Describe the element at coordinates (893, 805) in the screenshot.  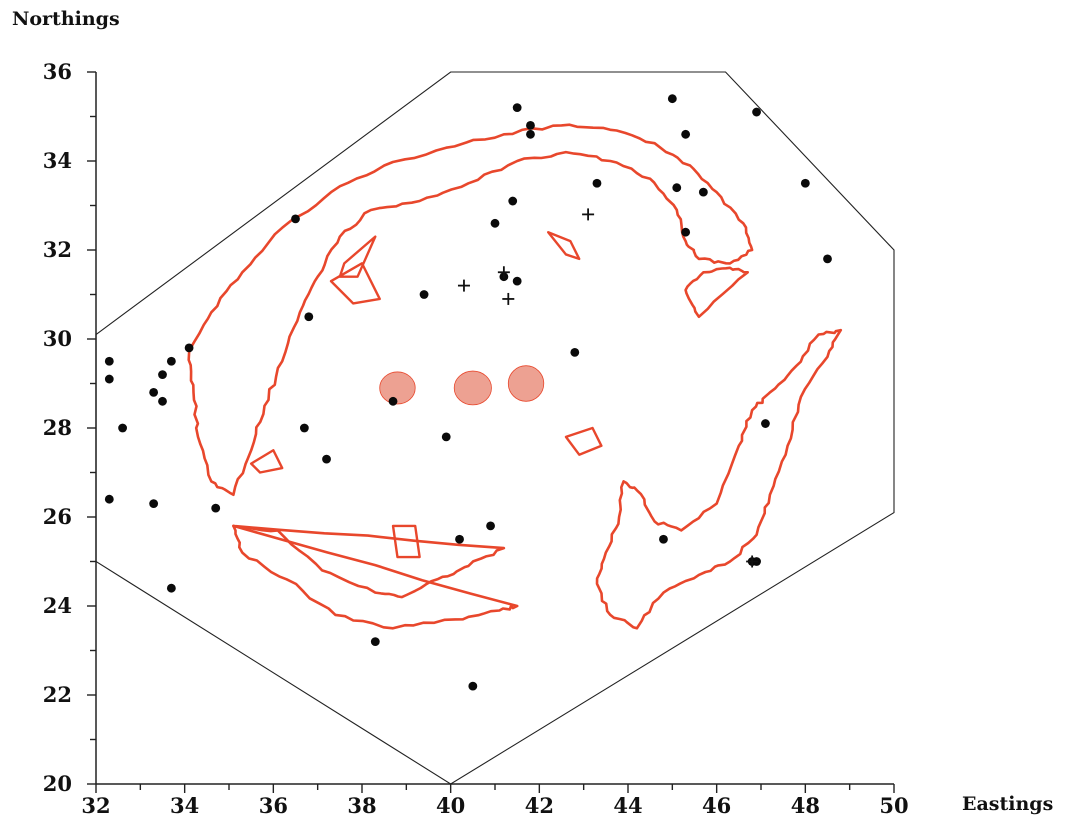
I see `x-tick-label: 50` at that location.